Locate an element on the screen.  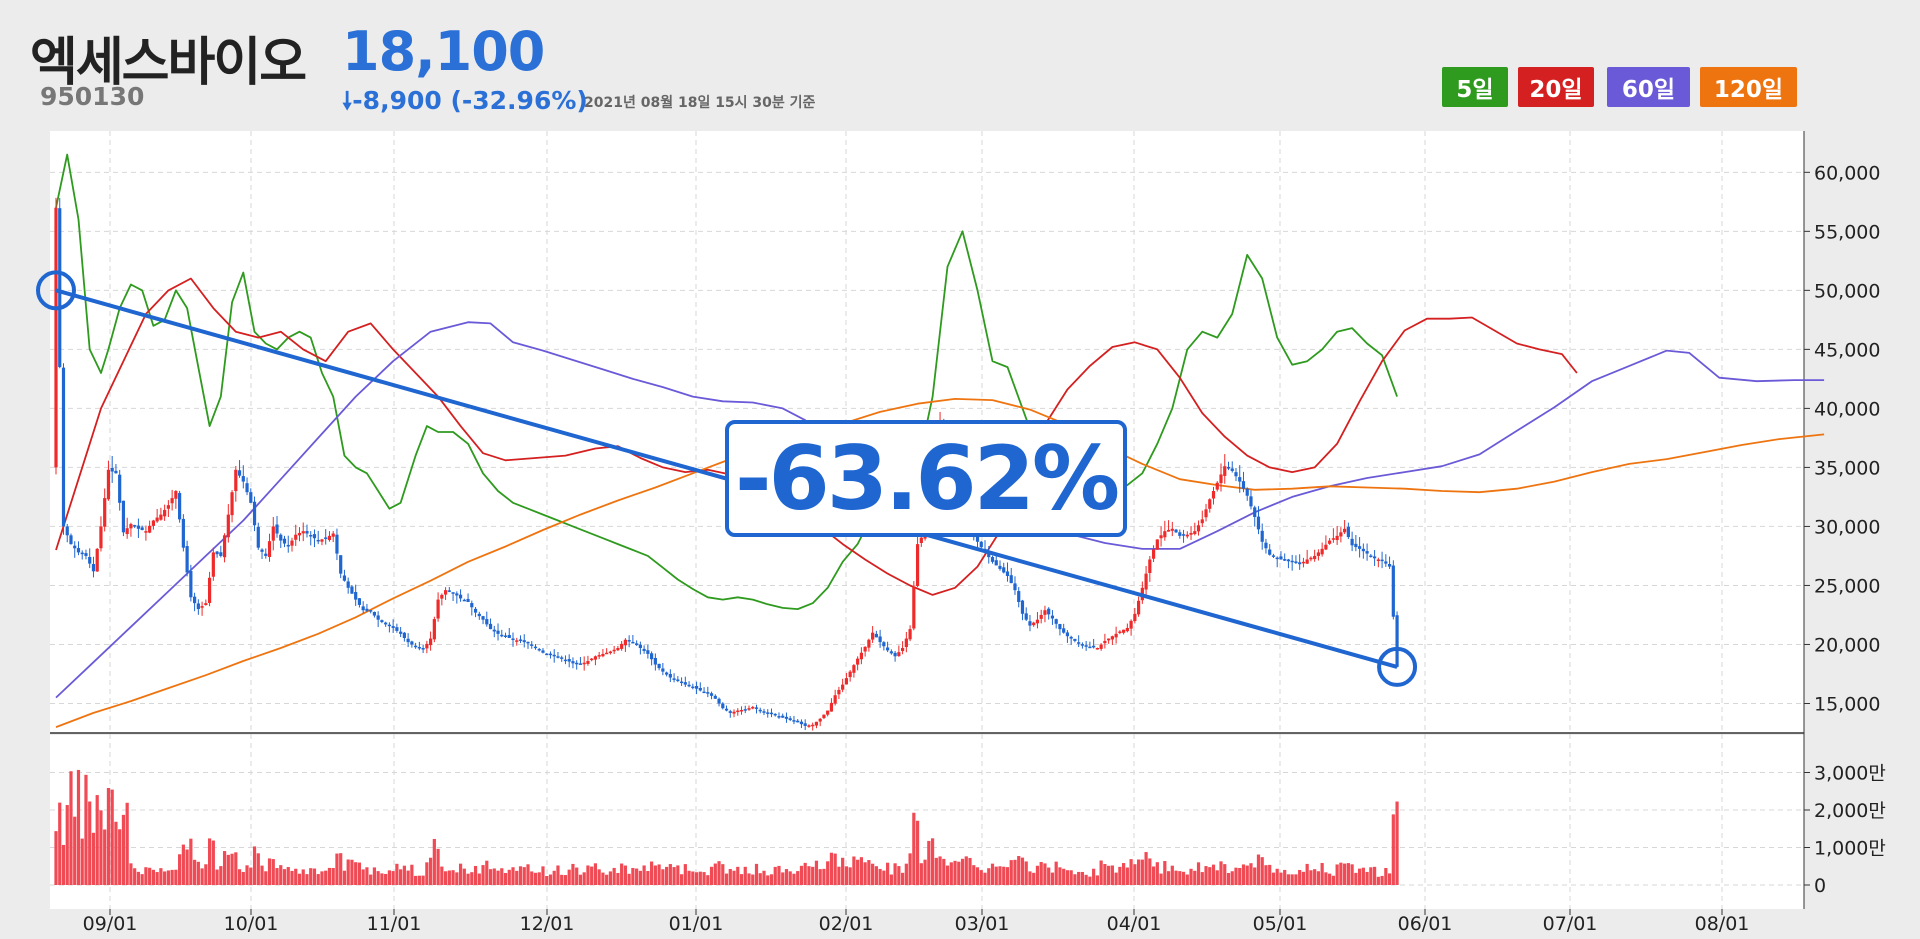
legend-ma5: 5일 is located at coordinates (1475, 87).